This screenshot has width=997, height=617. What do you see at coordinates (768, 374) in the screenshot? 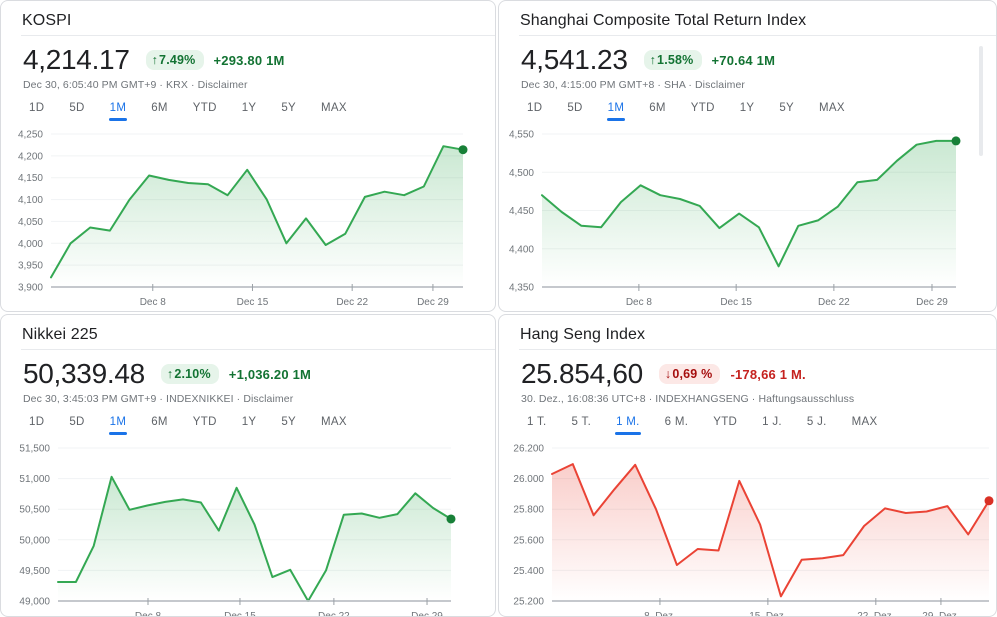
I see `change-absolute: -178,66 1 M.` at bounding box center [768, 374].